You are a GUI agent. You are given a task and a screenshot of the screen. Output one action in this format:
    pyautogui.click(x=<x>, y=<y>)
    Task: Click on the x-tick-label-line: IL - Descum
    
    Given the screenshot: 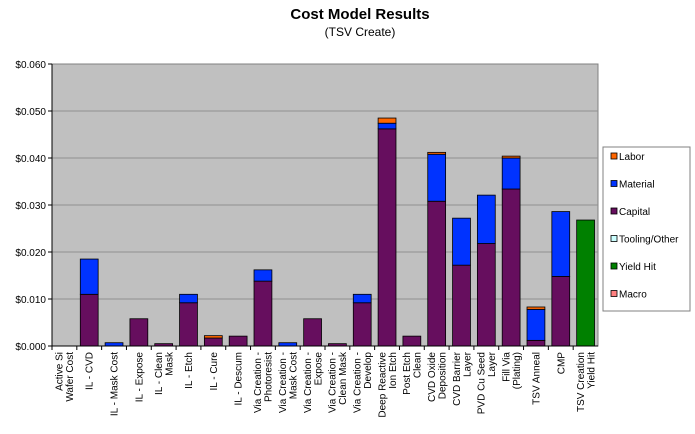 What is the action you would take?
    pyautogui.click(x=239, y=379)
    